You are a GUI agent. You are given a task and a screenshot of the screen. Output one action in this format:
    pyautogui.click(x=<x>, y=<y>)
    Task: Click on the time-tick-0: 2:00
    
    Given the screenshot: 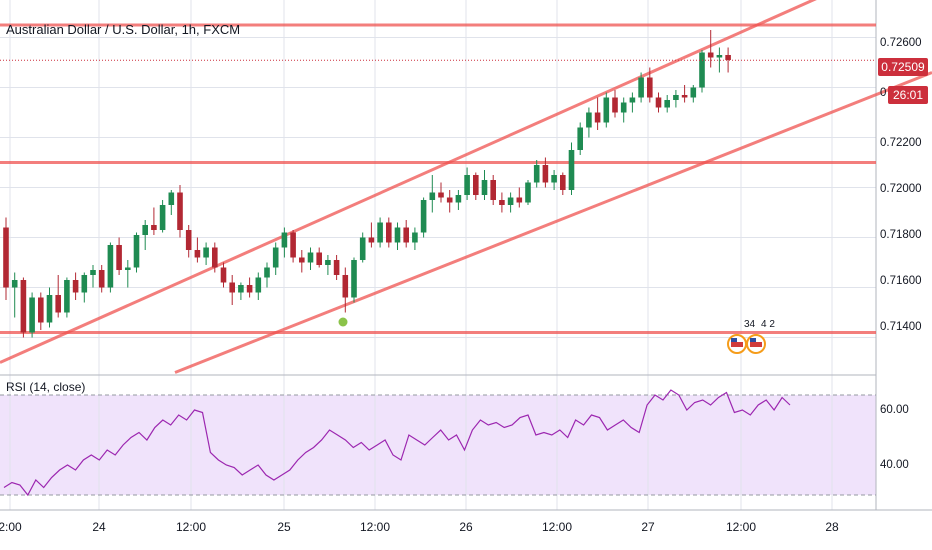 What is the action you would take?
    pyautogui.click(x=11, y=527)
    